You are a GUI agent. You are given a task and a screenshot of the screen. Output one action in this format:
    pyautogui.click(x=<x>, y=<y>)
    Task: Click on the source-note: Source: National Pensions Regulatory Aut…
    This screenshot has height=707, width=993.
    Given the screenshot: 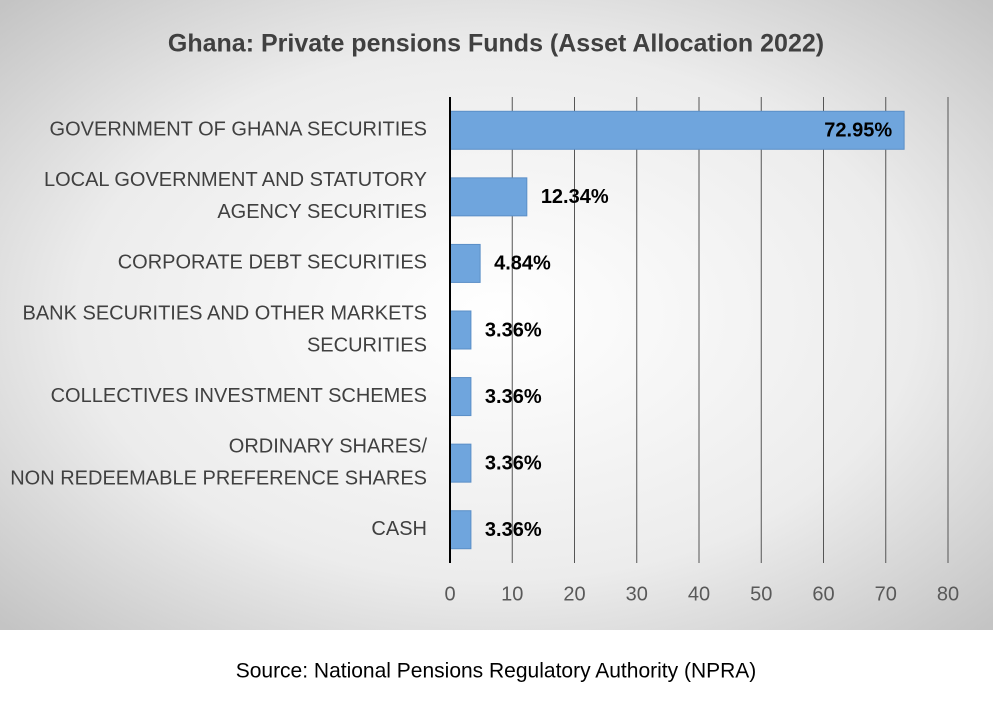 What is the action you would take?
    pyautogui.click(x=496, y=671)
    